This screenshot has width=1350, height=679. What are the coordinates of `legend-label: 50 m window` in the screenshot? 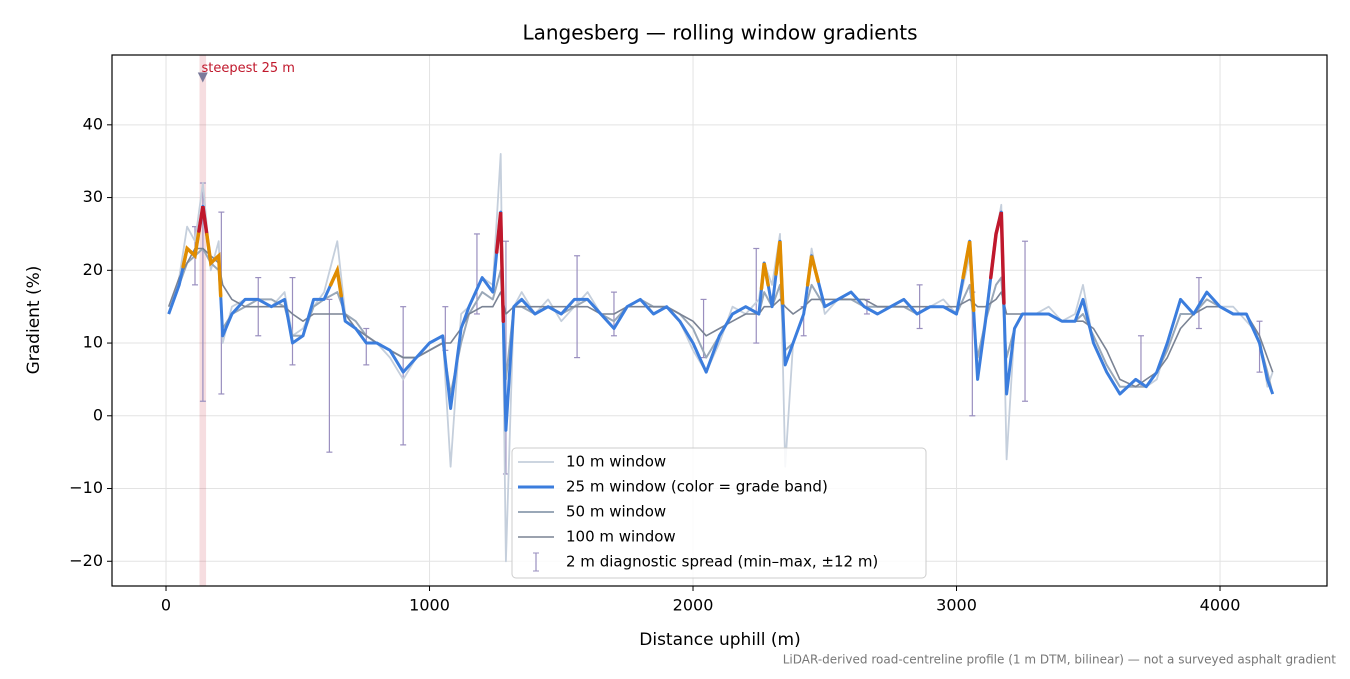 It's located at (616, 512).